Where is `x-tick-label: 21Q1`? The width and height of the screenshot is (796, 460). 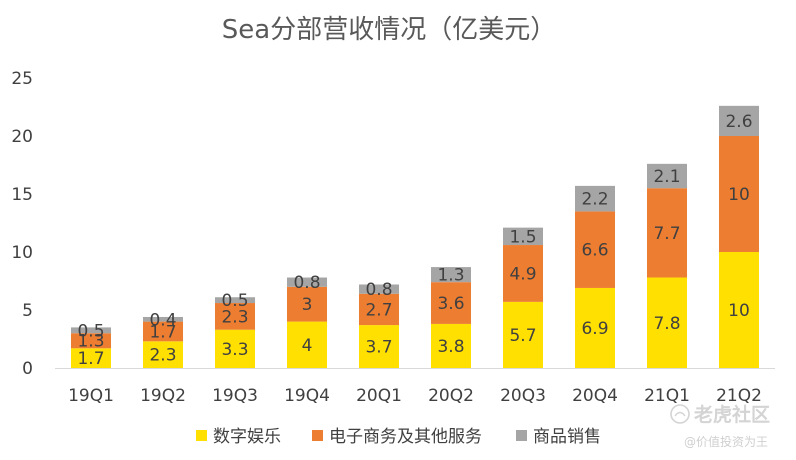 x-tick-label: 21Q1 is located at coordinates (667, 396).